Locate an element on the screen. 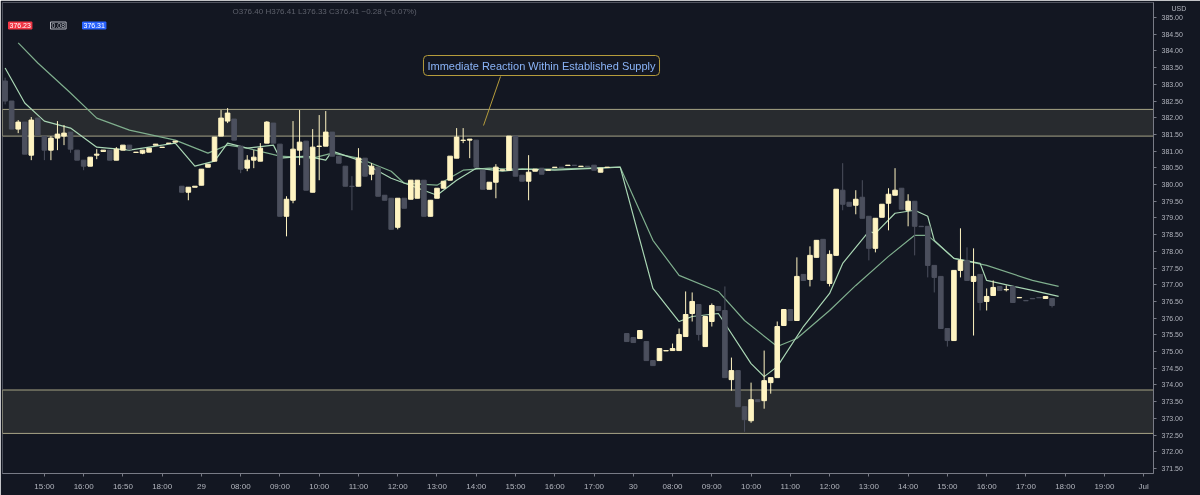 This screenshot has width=1200, height=495. x-tick-label: 16:50 is located at coordinates (123, 486).